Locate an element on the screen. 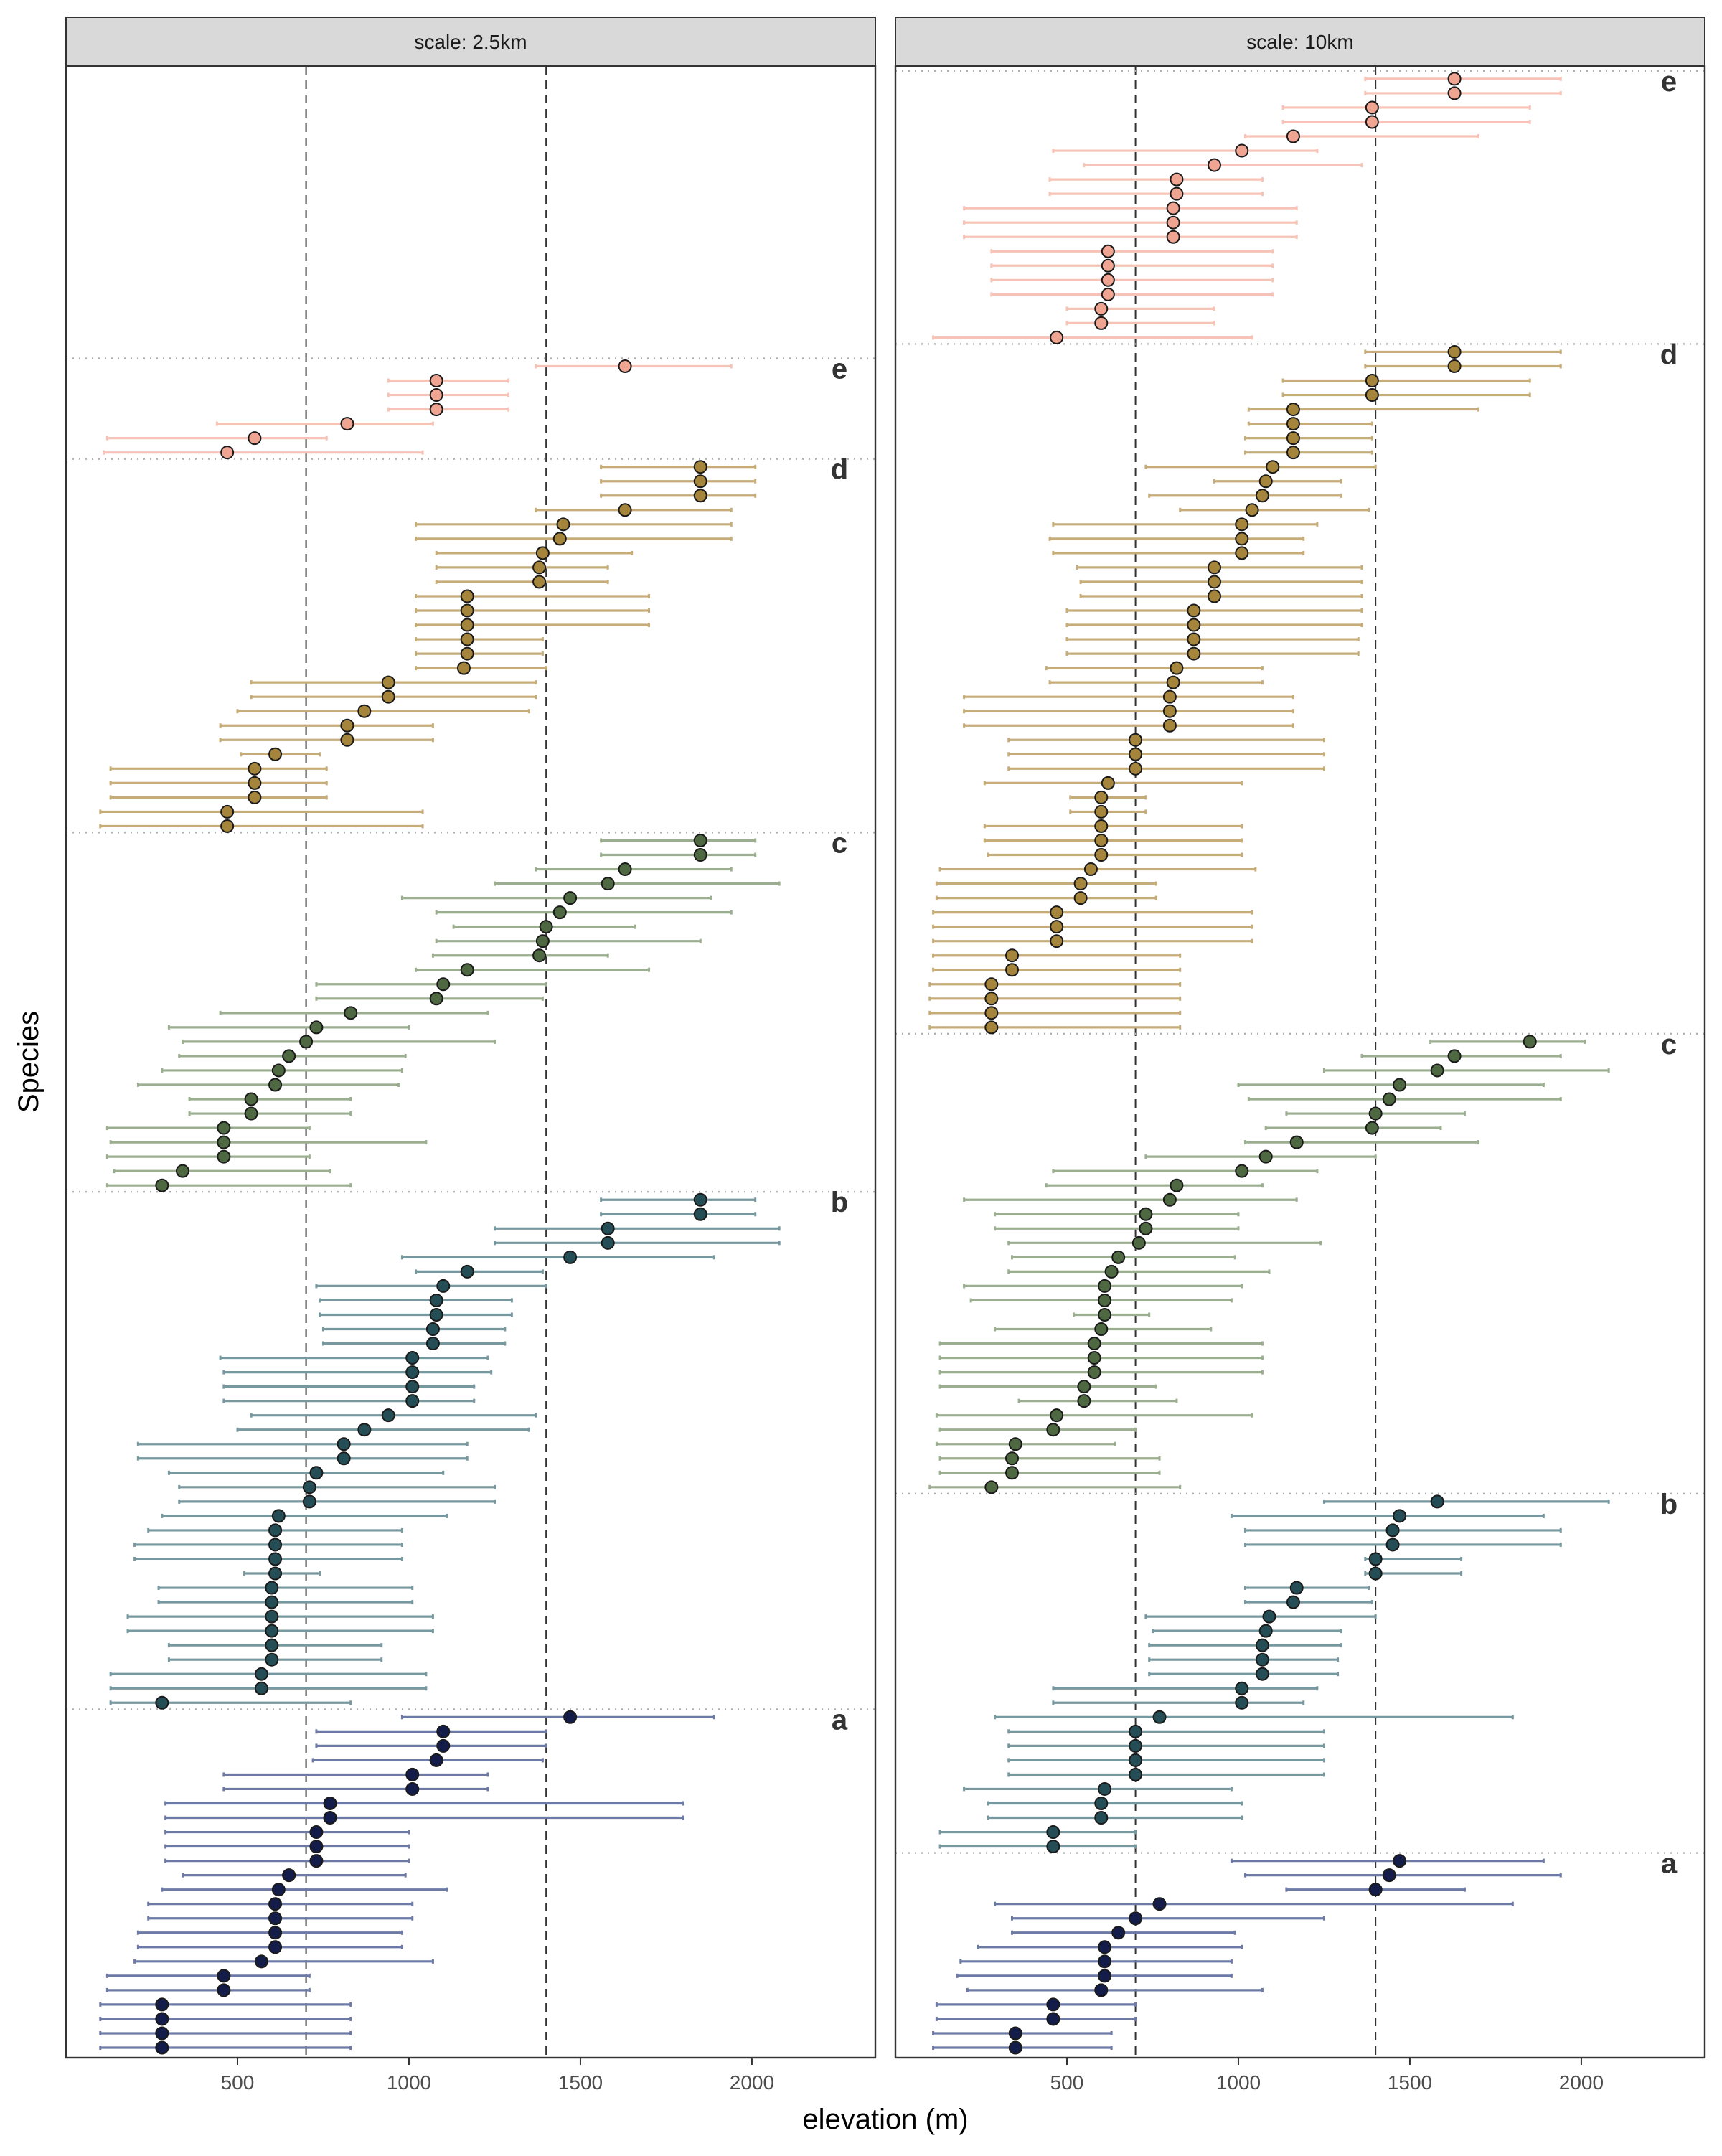  group-label-e: e is located at coordinates (1669, 82).